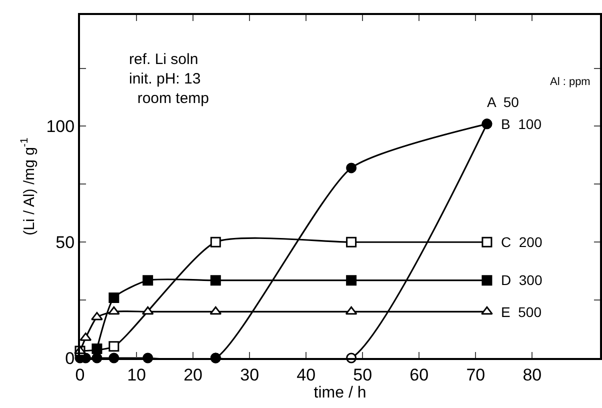 The image size is (602, 408). What do you see at coordinates (570, 82) in the screenshot?
I see `annotation: Al : ppm` at bounding box center [570, 82].